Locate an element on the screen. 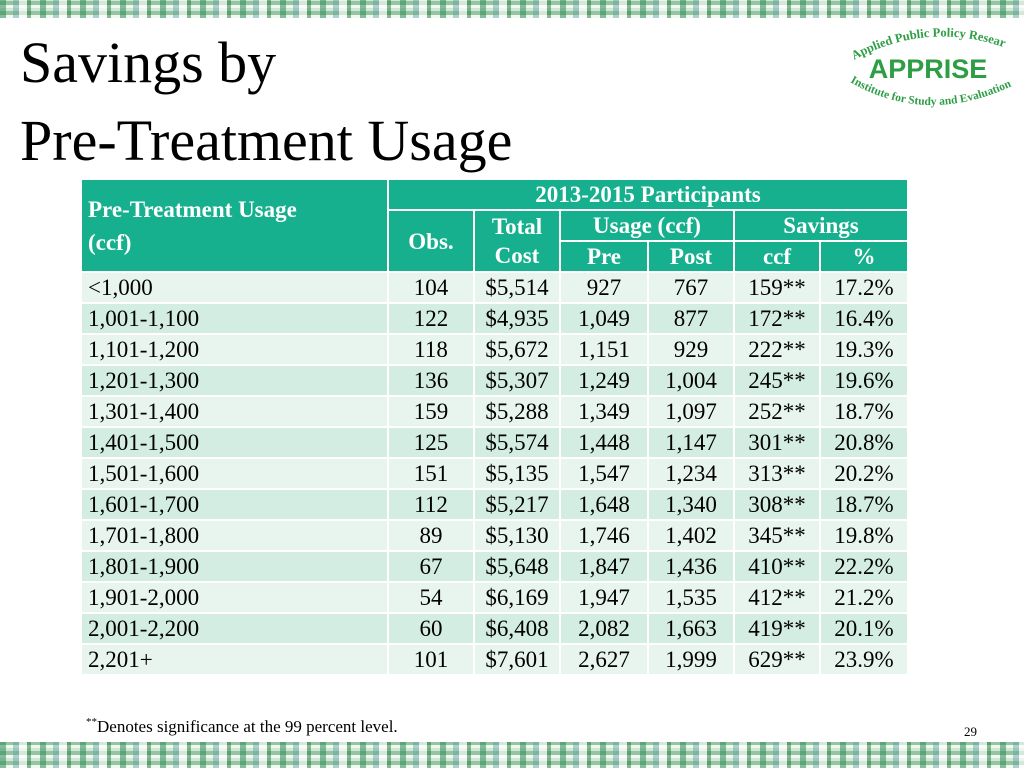  cell-obs: 136 is located at coordinates (431, 380).